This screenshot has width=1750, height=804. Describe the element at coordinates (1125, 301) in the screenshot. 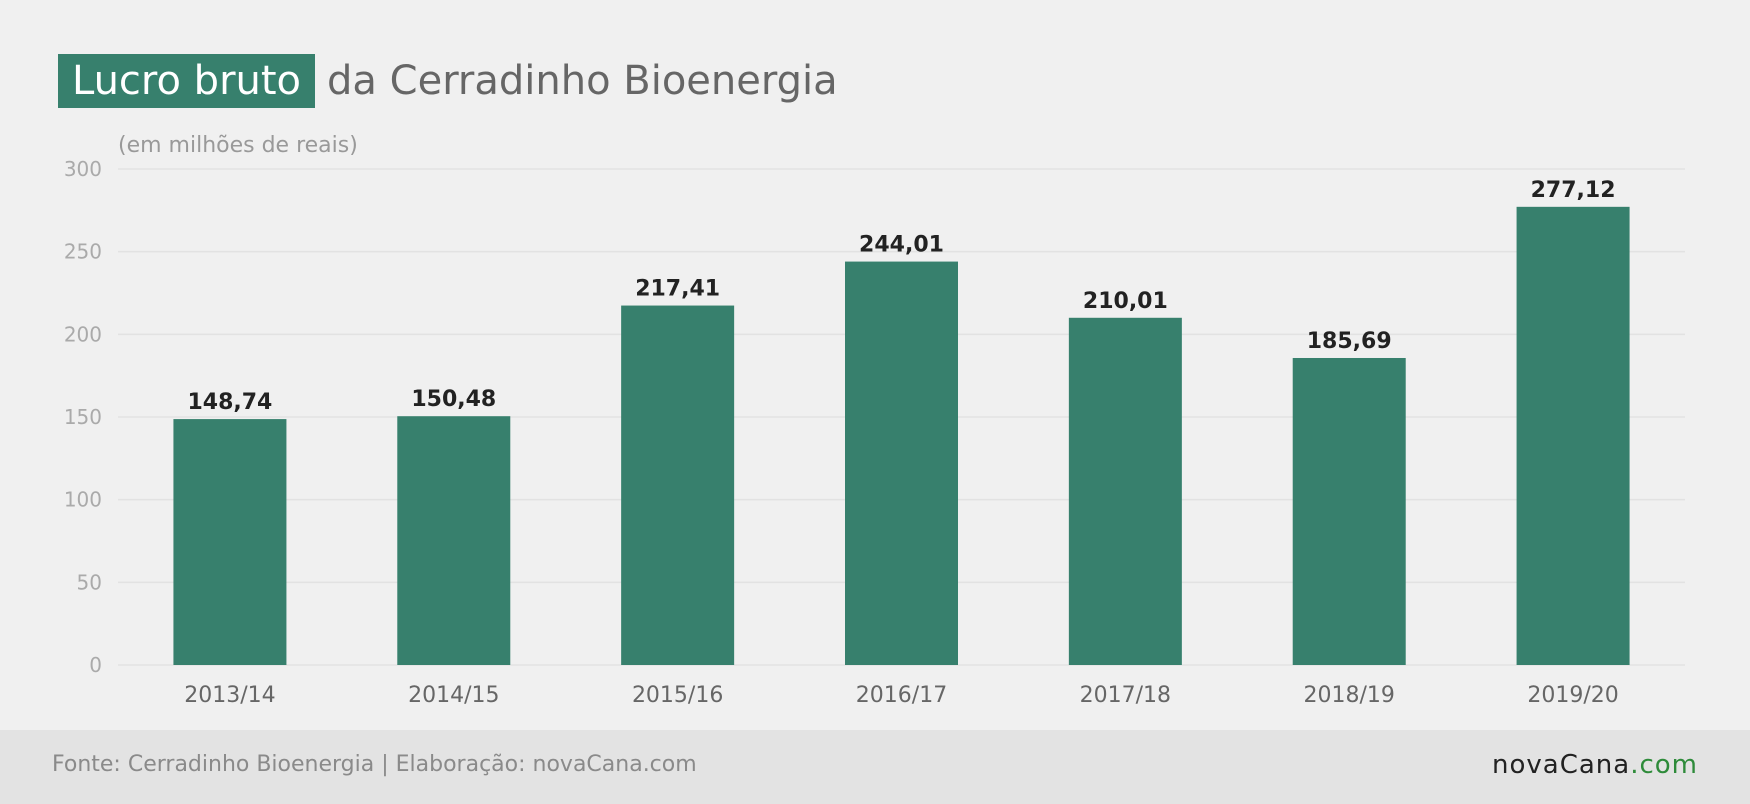

I see `data-label: 210,01` at that location.